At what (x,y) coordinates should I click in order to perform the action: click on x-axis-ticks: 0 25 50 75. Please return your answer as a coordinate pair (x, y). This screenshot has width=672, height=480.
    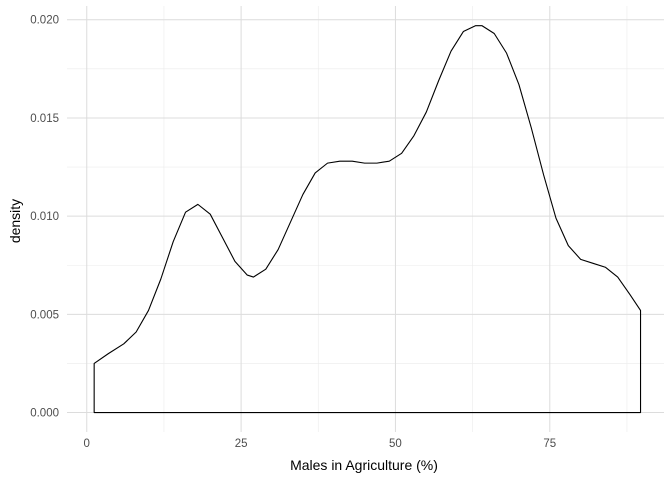
    Looking at the image, I should click on (320, 444).